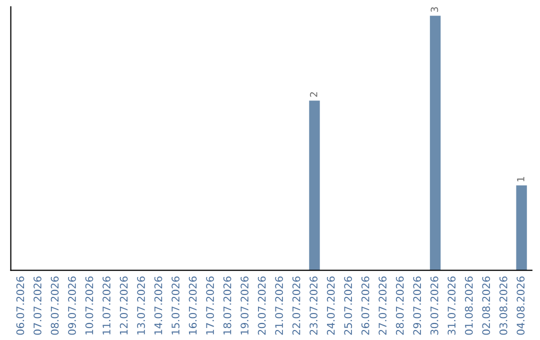 This screenshot has height=340, width=540. I want to click on x-tick-label: 25.07.2026, so click(348, 305).